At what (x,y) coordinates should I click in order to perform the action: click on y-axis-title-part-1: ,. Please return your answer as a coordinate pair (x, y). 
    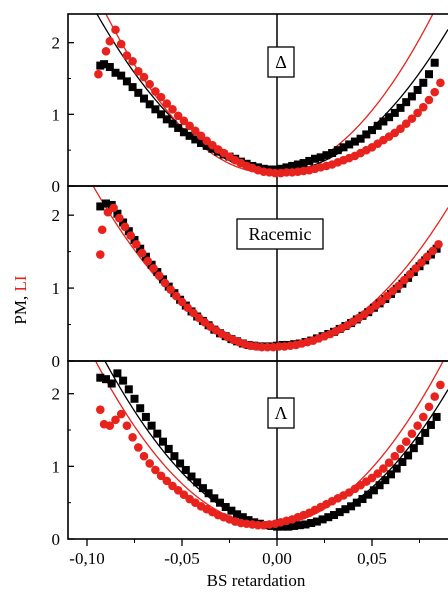
    Looking at the image, I should click on (20, 295).